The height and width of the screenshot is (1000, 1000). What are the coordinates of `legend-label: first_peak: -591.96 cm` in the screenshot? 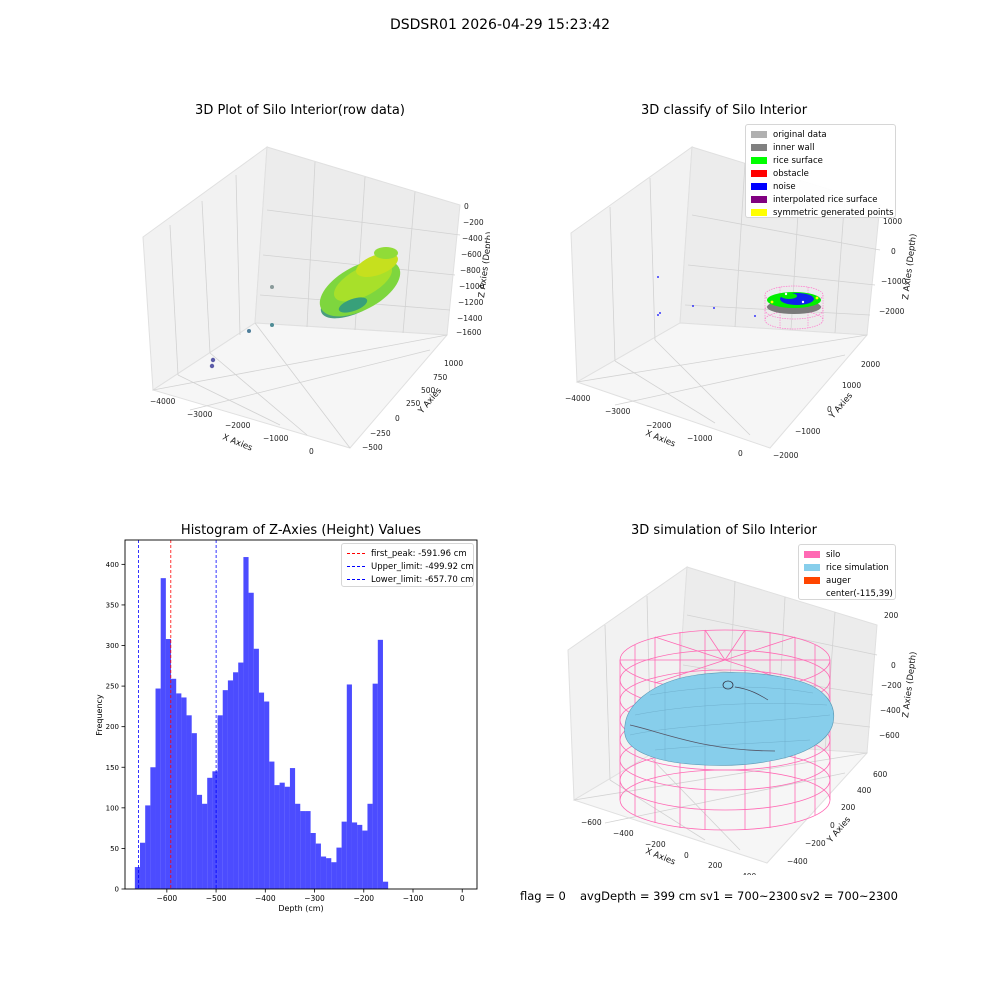 It's located at (419, 553).